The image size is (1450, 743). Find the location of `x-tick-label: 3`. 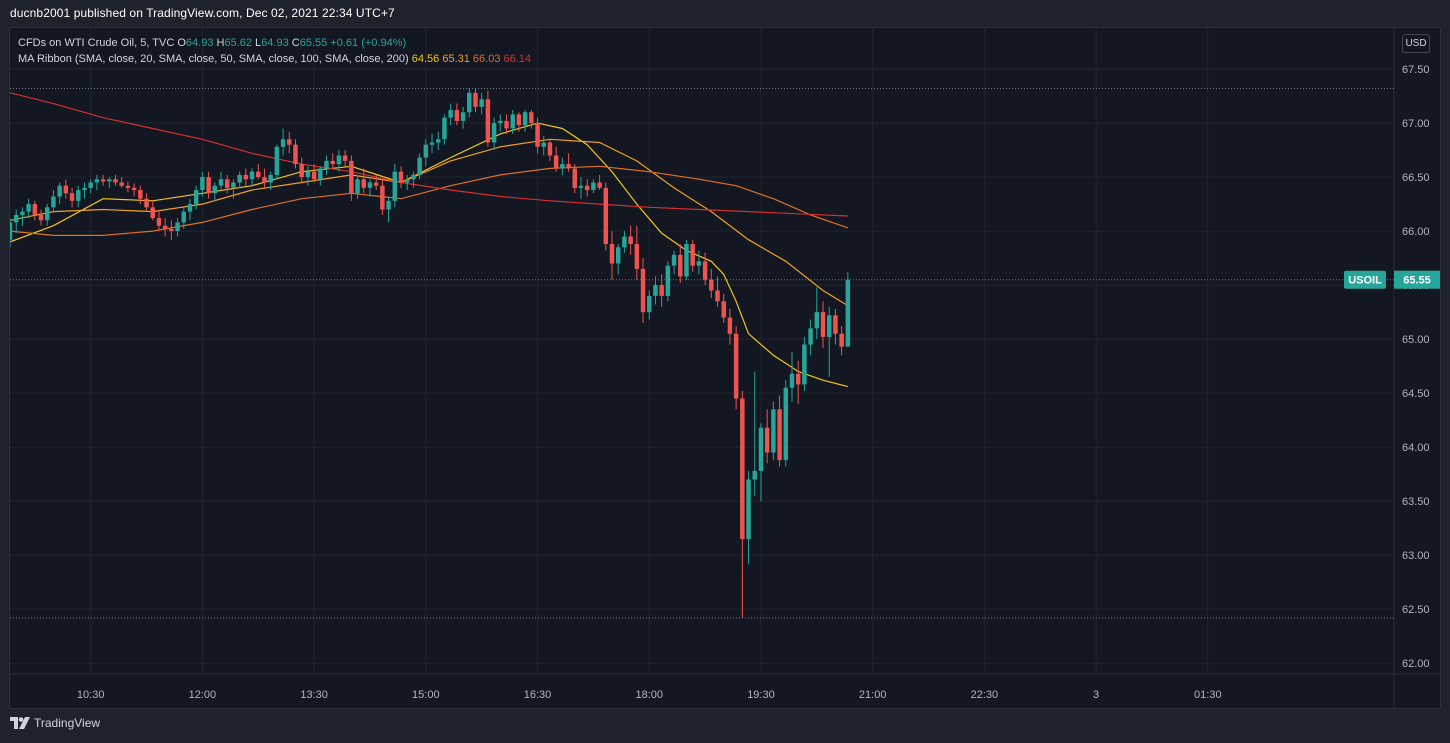

x-tick-label: 3 is located at coordinates (1096, 695).